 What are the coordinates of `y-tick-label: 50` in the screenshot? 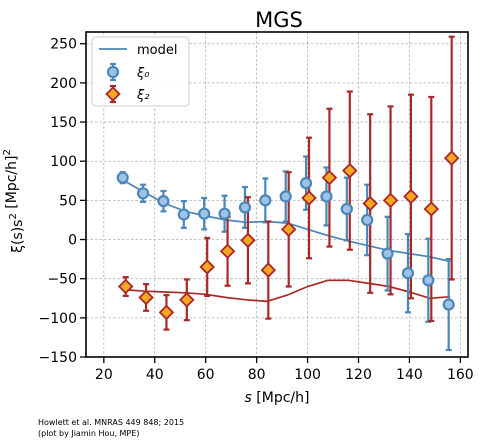 It's located at (68, 201).